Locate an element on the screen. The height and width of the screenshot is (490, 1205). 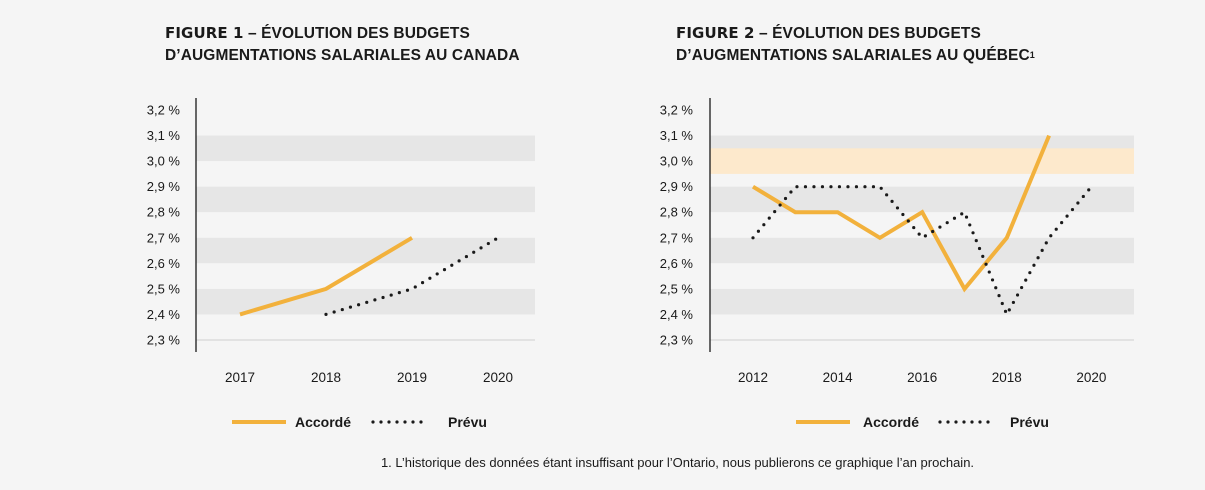
fig1-x-tick-label: 2020 is located at coordinates (498, 377).